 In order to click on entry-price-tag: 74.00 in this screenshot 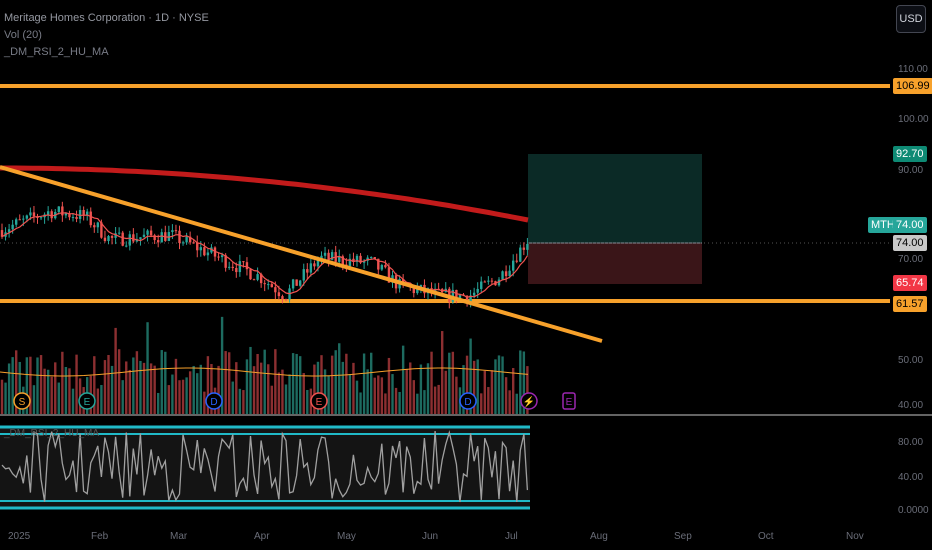, I will do `click(910, 243)`.